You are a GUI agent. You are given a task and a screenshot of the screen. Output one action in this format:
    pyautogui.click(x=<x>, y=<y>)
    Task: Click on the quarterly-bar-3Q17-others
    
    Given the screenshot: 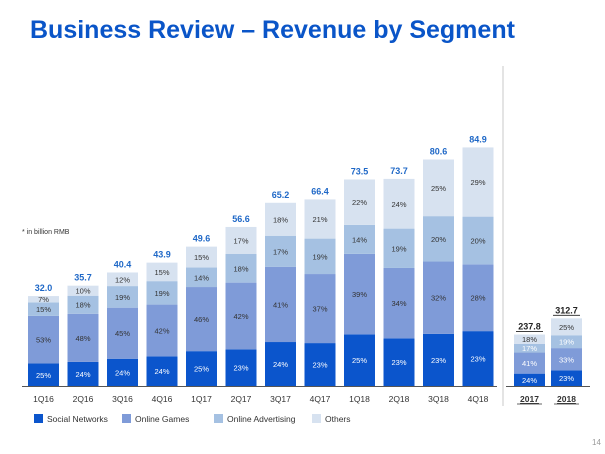 What is the action you would take?
    pyautogui.click(x=280, y=219)
    